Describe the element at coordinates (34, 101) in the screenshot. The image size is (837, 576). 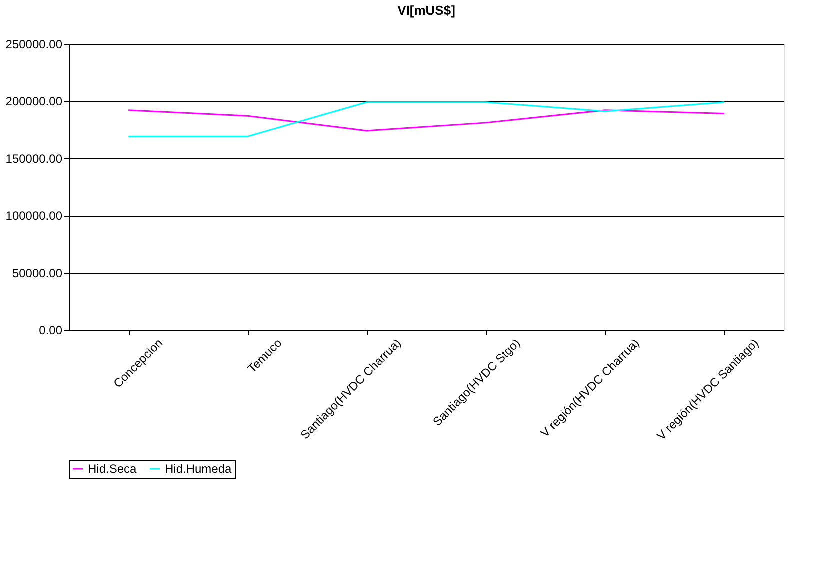
I see `y-tick-label: 200000.00` at that location.